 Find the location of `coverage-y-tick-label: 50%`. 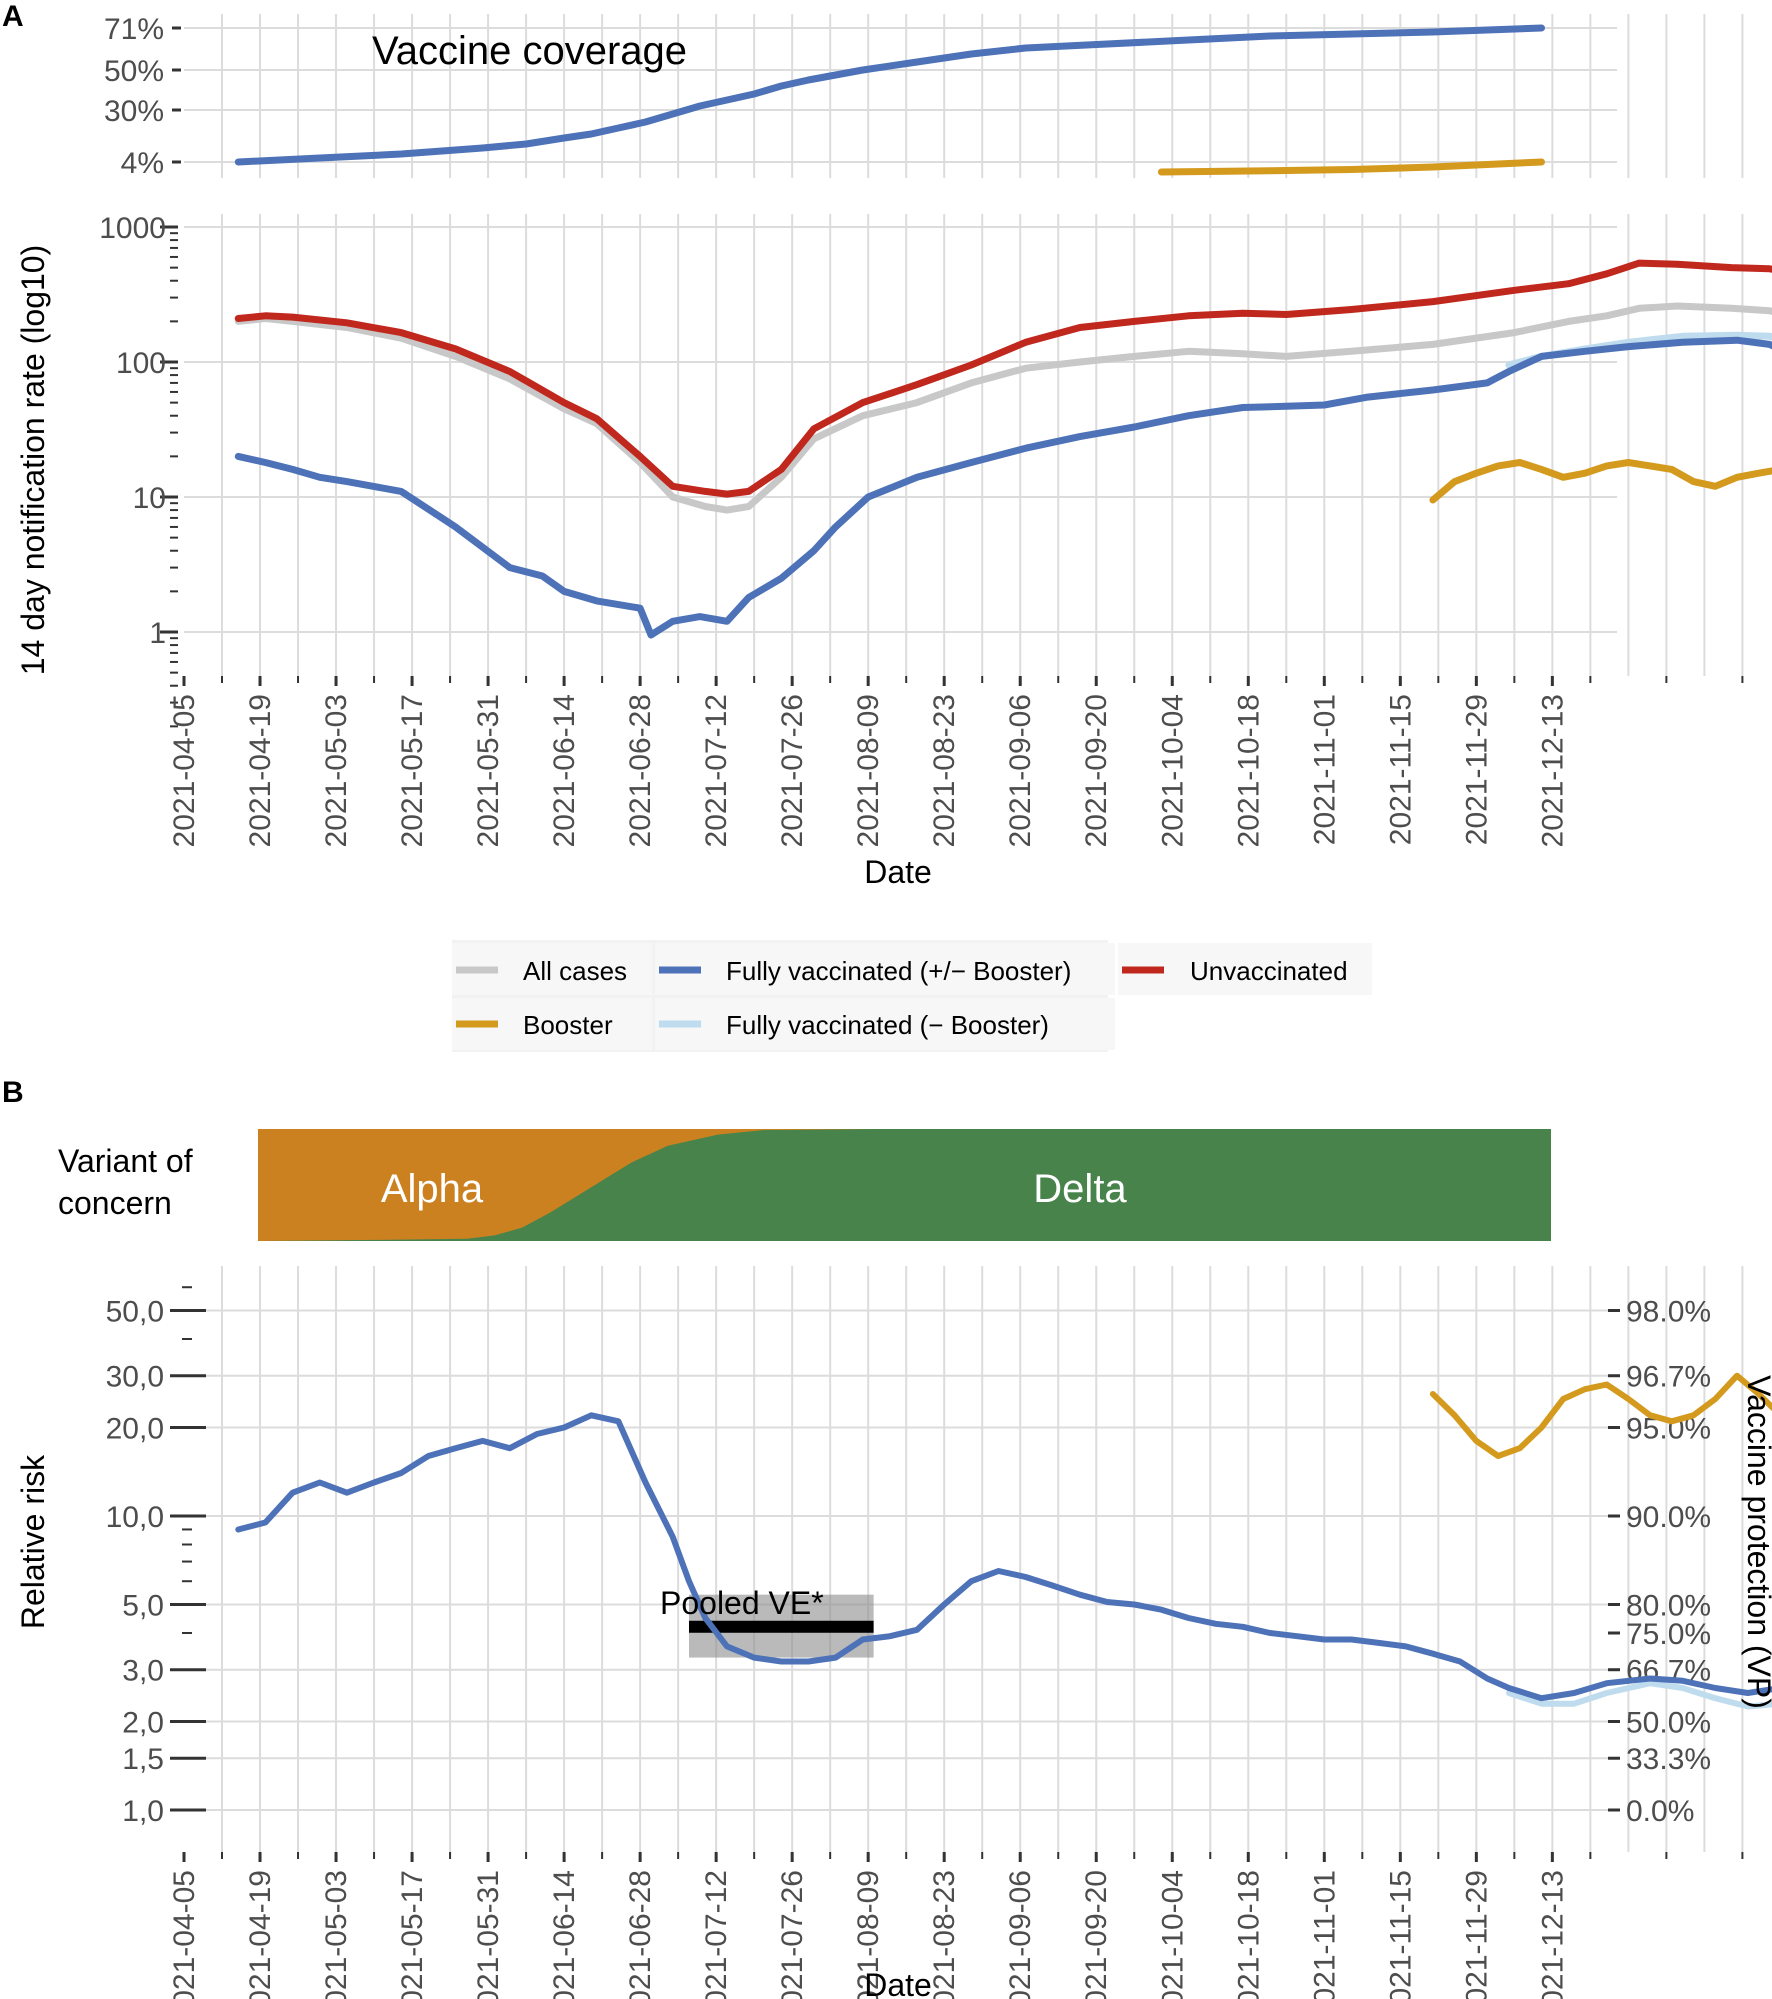

coverage-y-tick-label: 50% is located at coordinates (134, 71).